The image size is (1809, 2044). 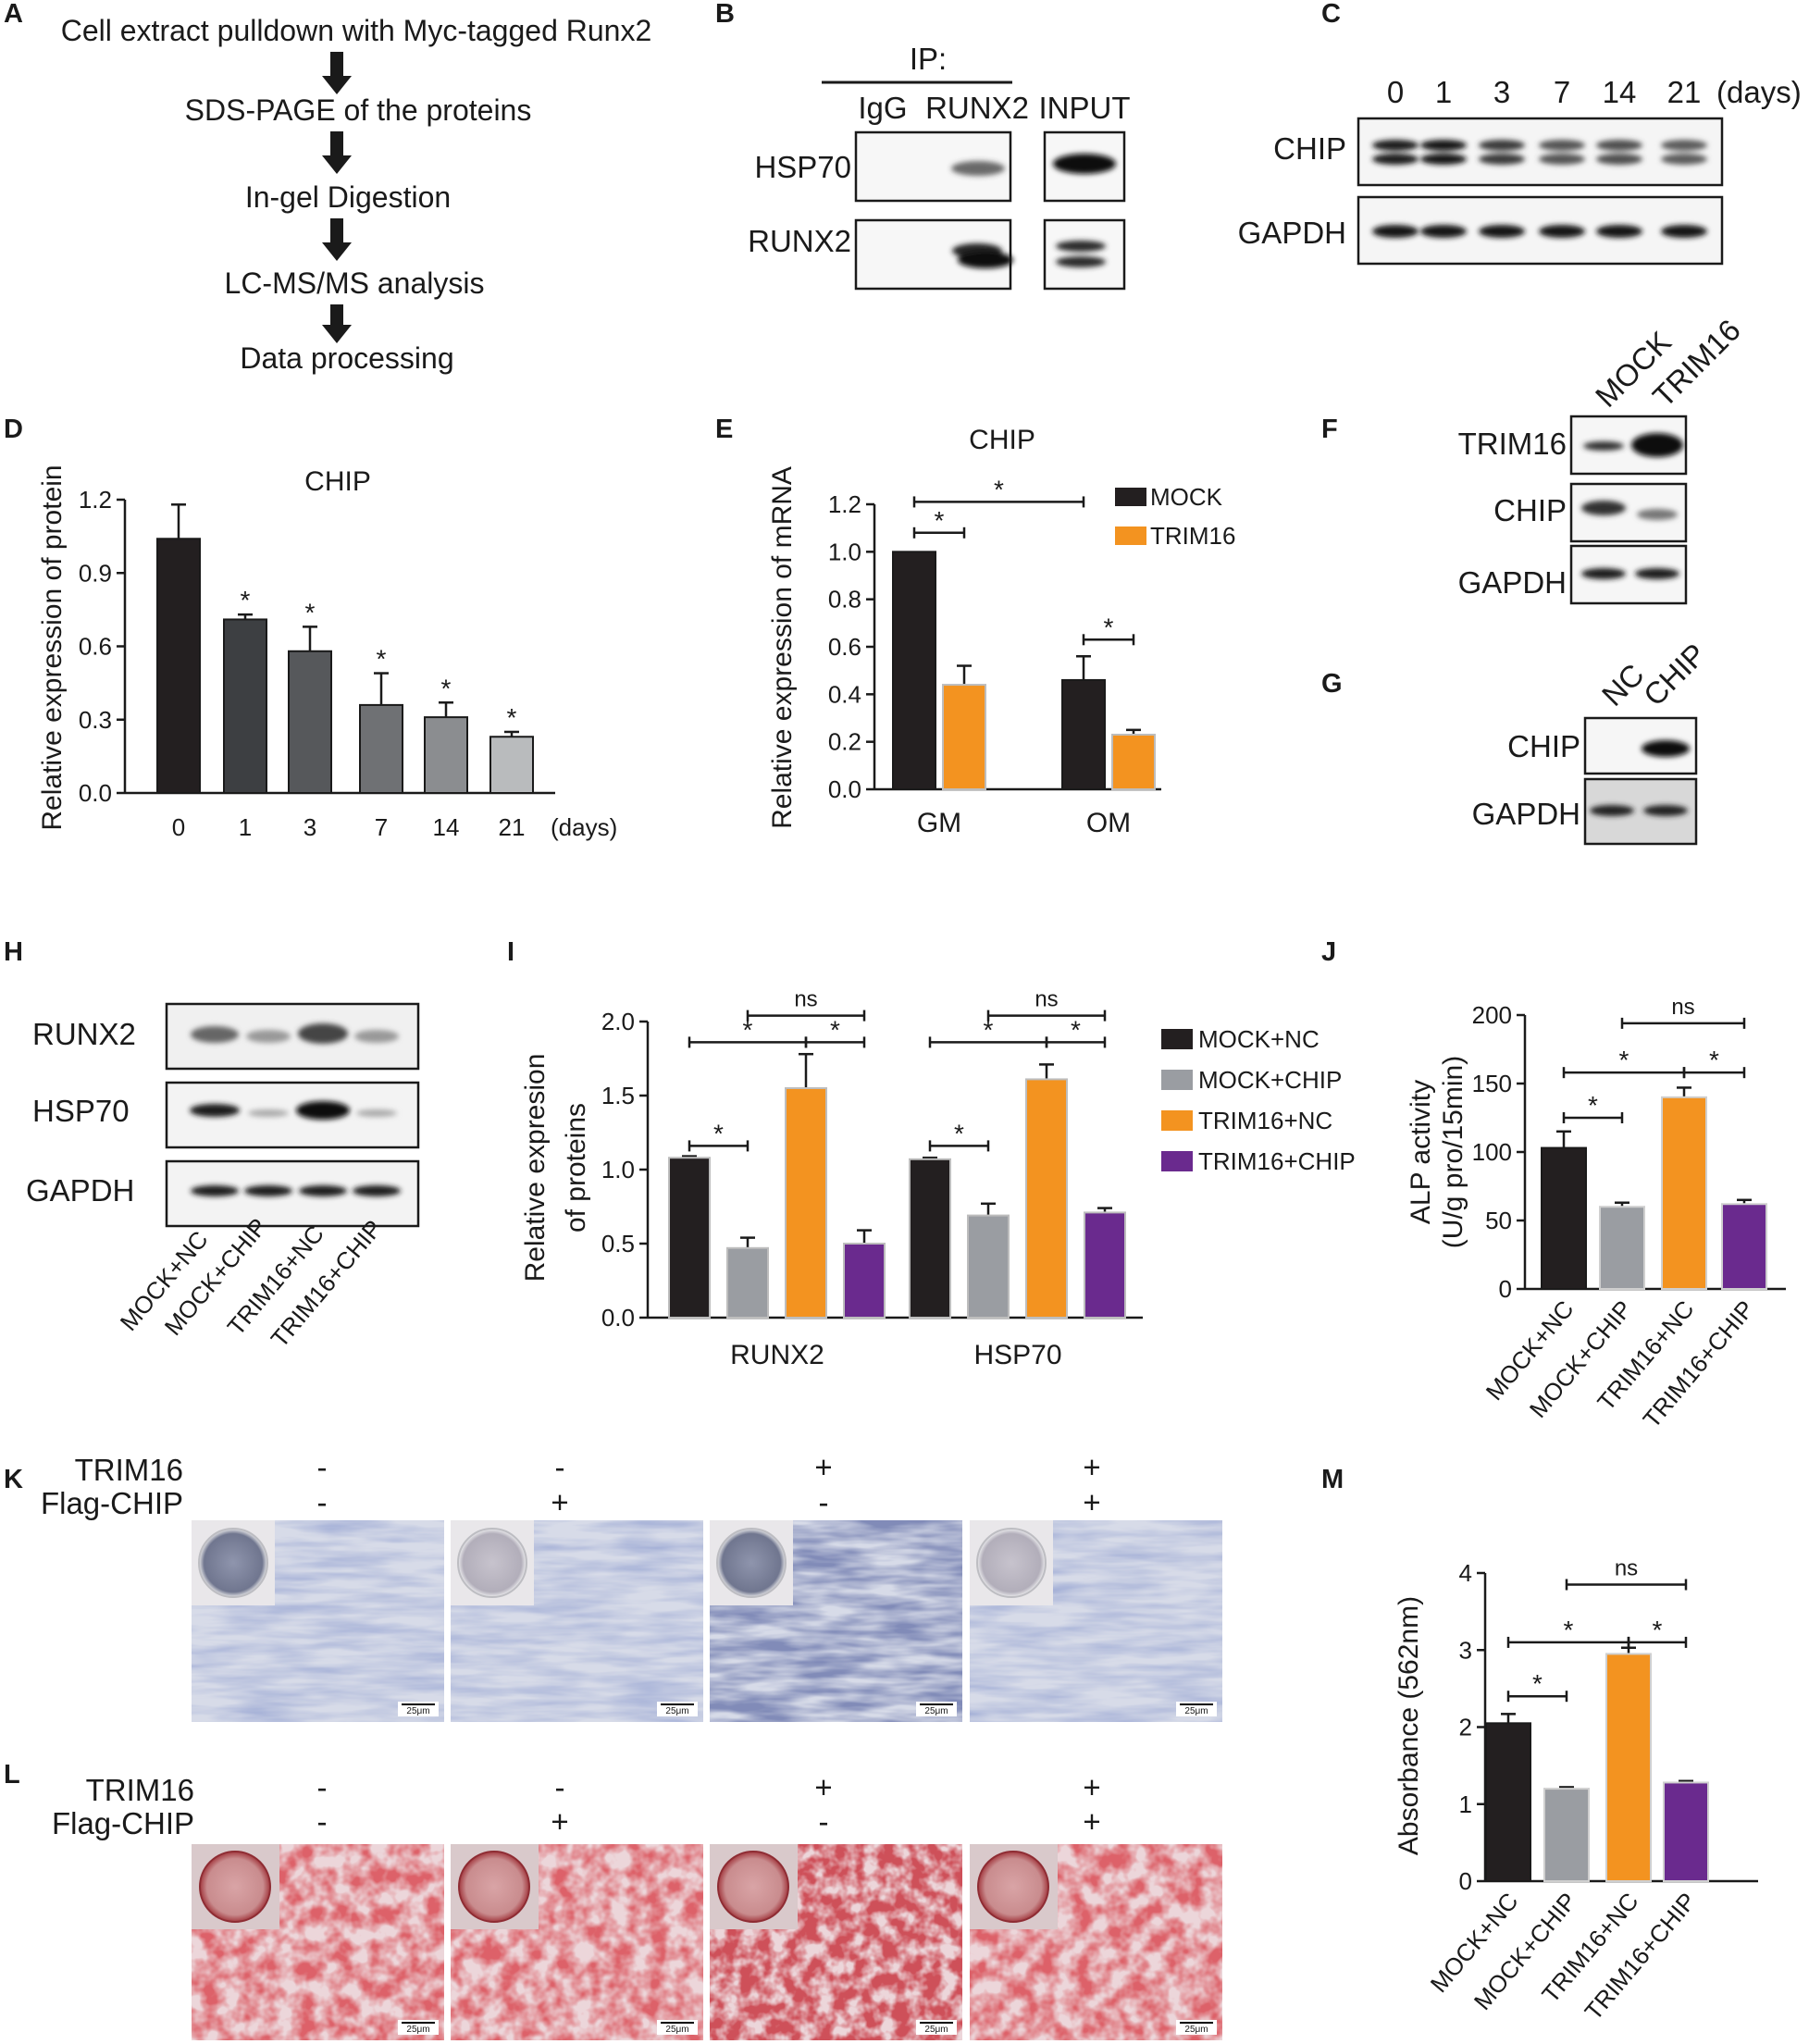 What do you see at coordinates (1270, 1080) in the screenshot?
I see `legend-label: MOCK+CHIP` at bounding box center [1270, 1080].